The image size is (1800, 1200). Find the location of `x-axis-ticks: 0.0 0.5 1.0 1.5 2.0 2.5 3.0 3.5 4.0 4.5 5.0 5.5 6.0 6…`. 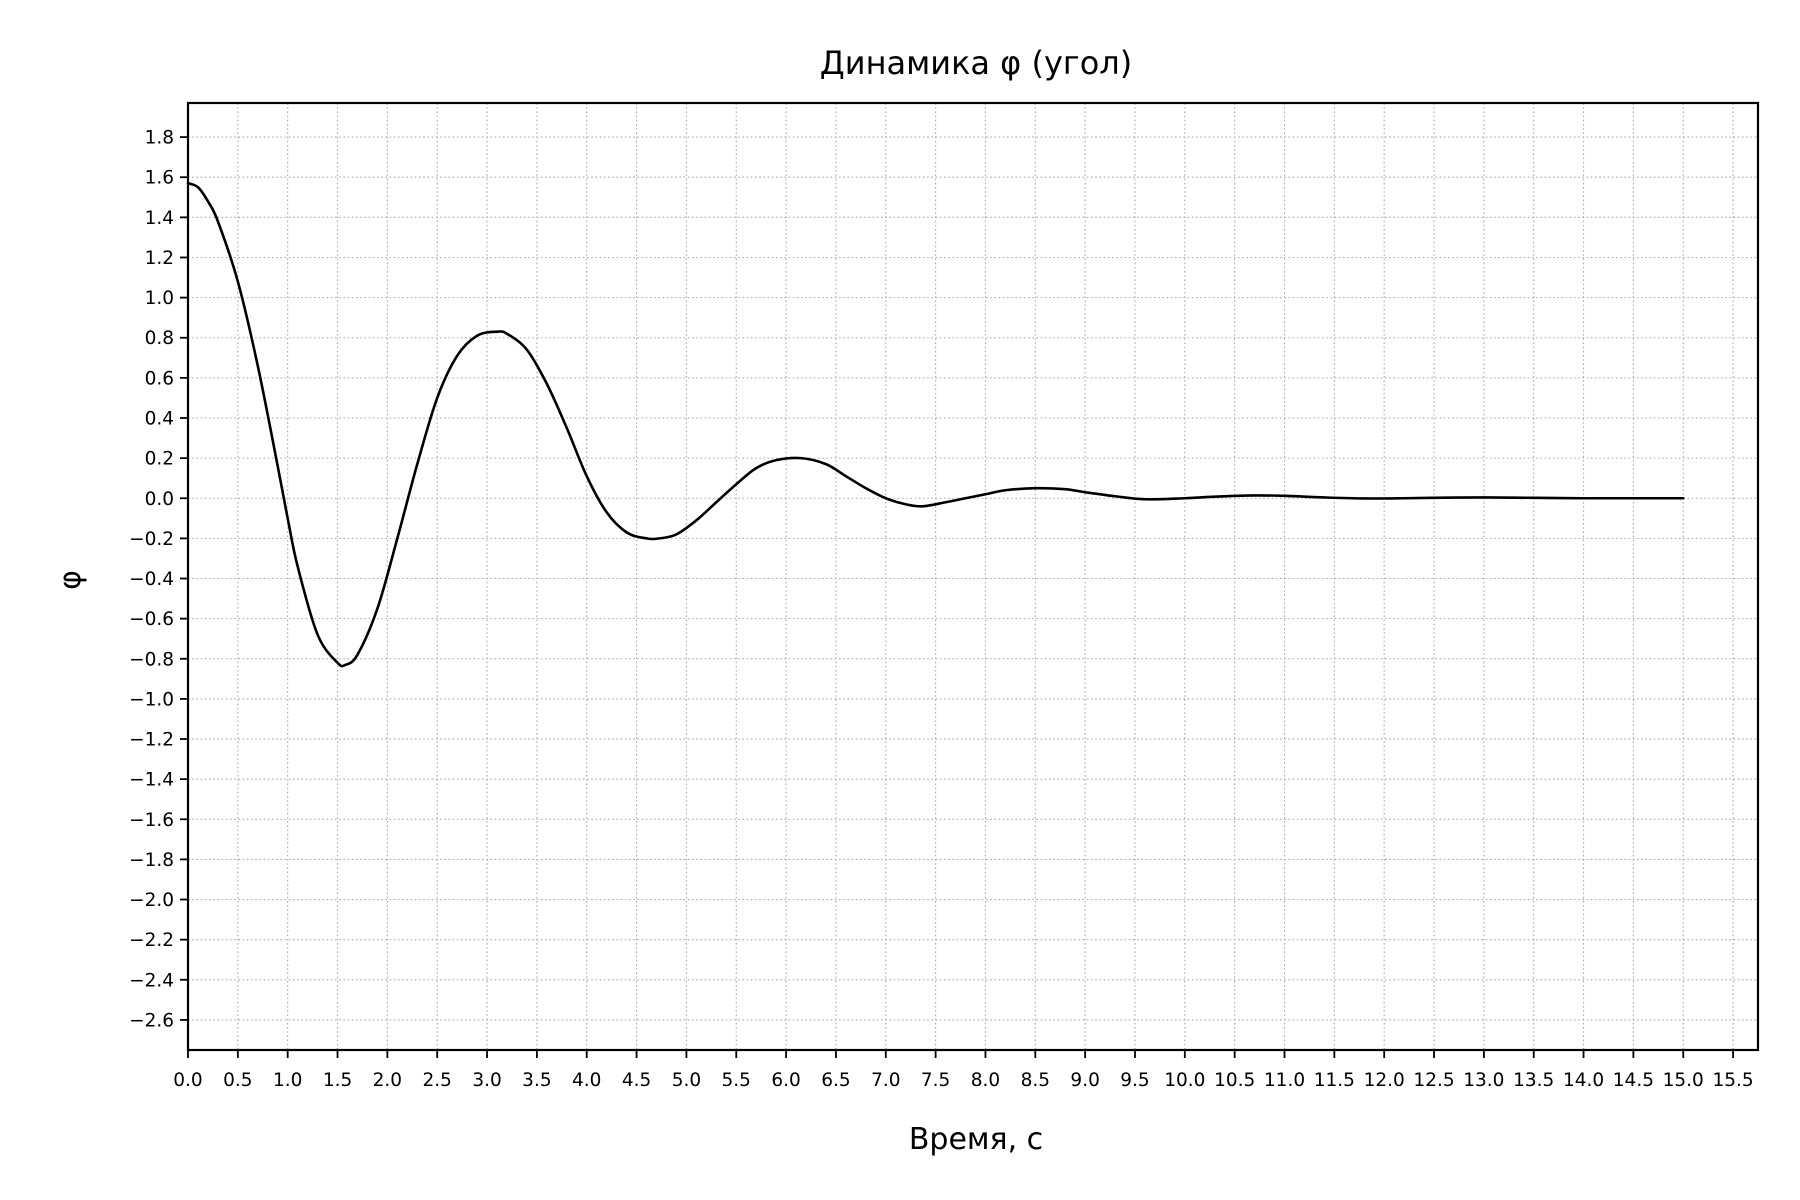

x-axis-ticks: 0.0 0.5 1.0 1.5 2.0 2.5 3.0 3.5 4.0 4.5 5.0 5.5 6.0 6… is located at coordinates (963, 1070).